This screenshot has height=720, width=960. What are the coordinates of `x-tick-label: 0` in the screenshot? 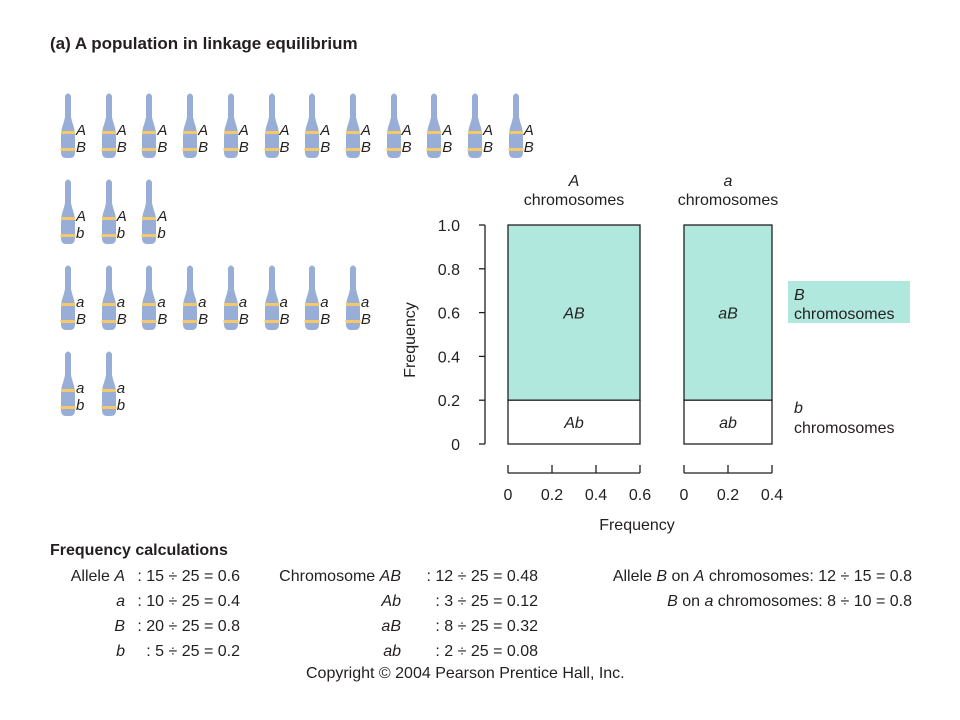 It's located at (508, 495).